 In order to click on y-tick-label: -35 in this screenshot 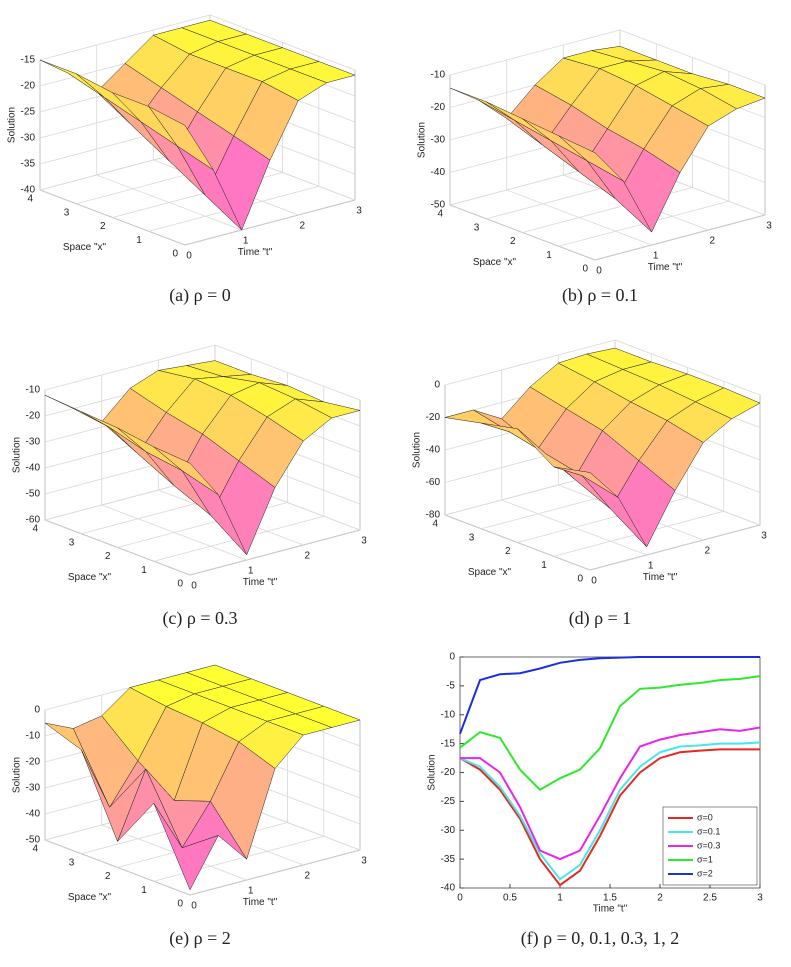, I will do `click(448, 859)`.